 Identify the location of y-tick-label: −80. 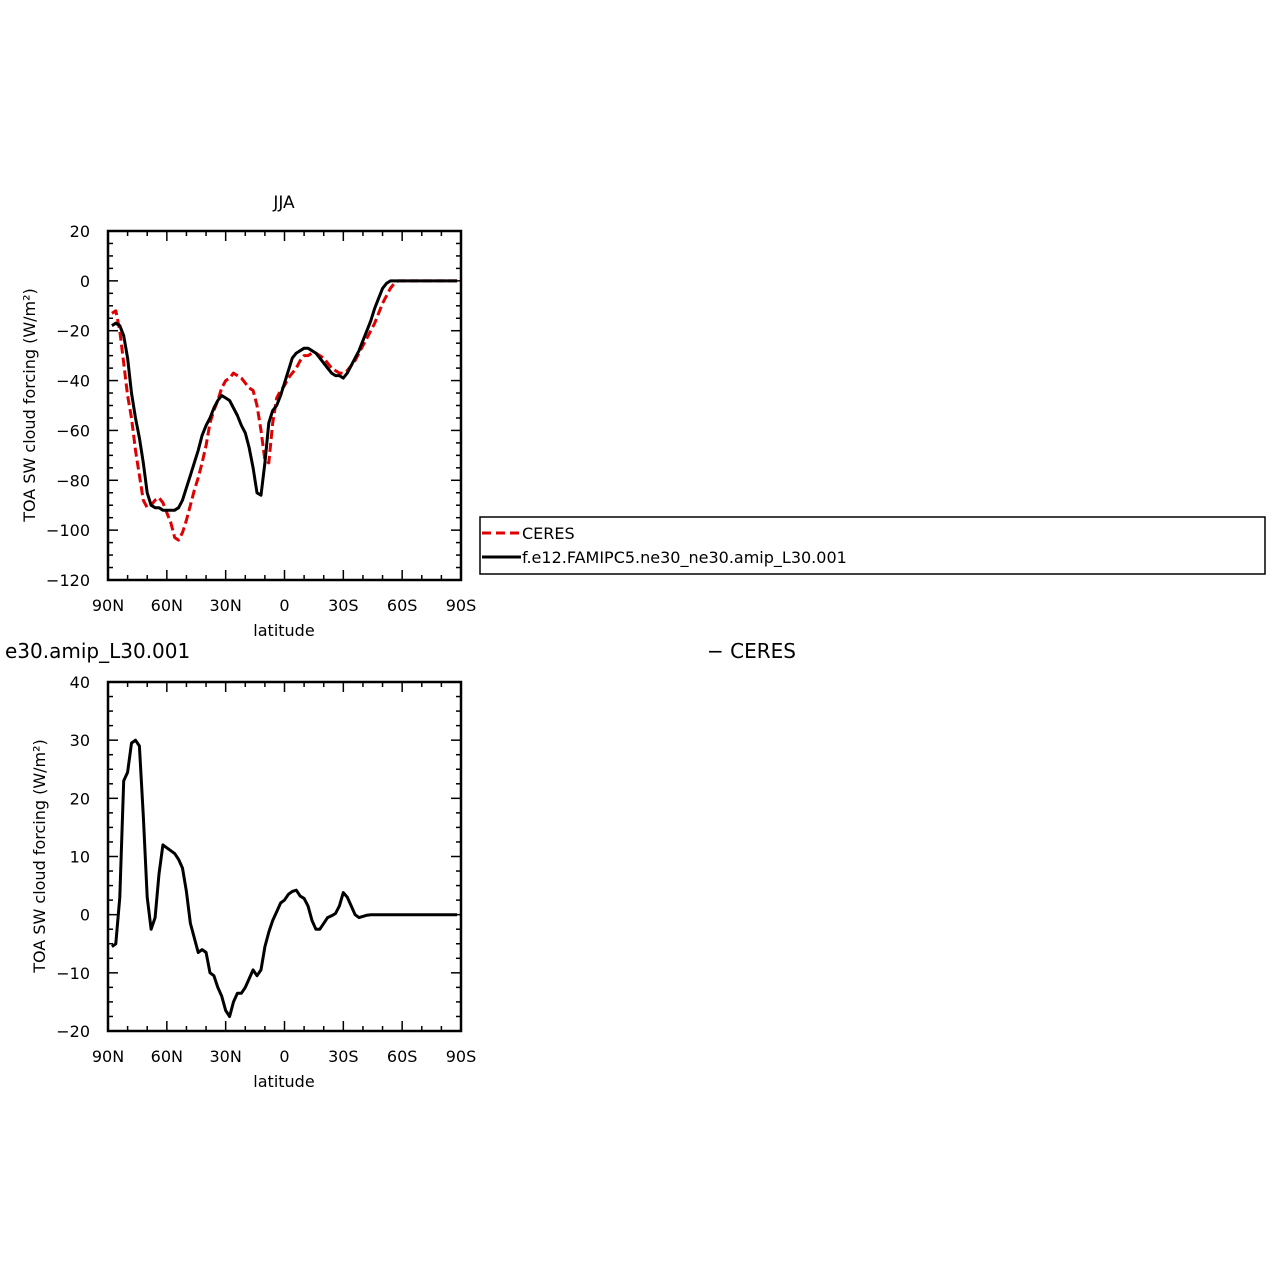
(73, 480).